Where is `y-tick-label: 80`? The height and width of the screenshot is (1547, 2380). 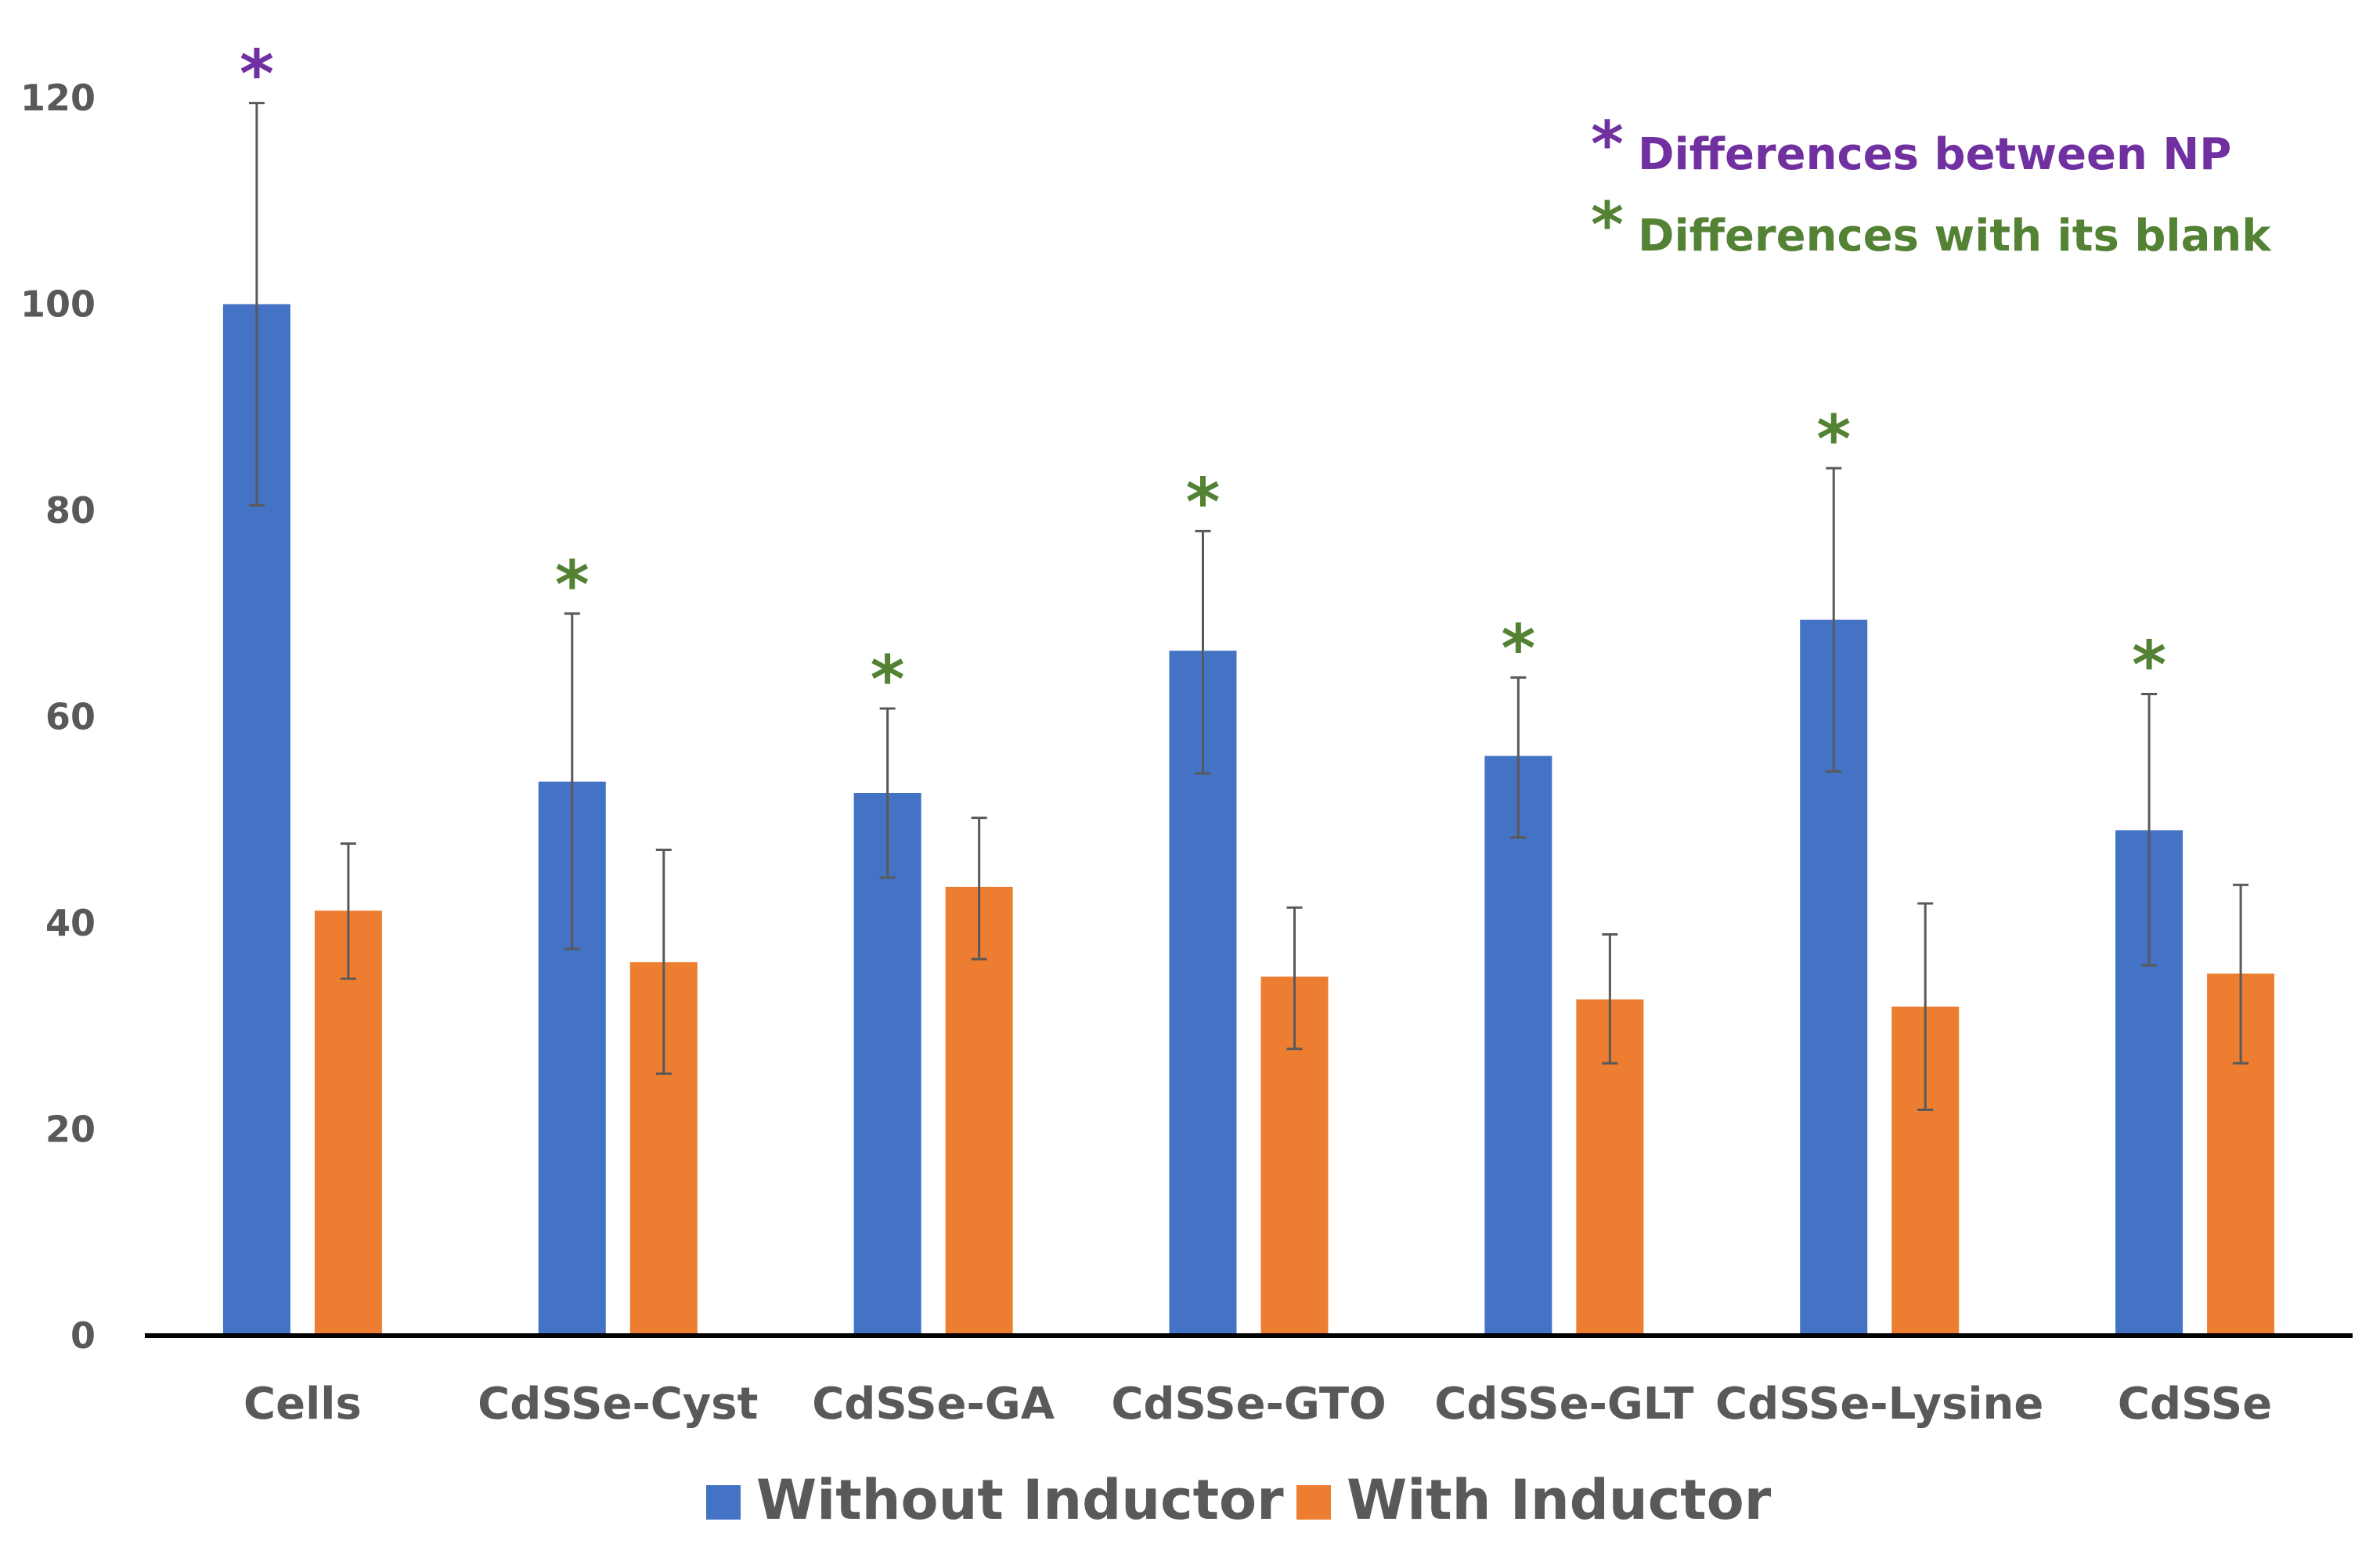
y-tick-label: 80 is located at coordinates (70, 510).